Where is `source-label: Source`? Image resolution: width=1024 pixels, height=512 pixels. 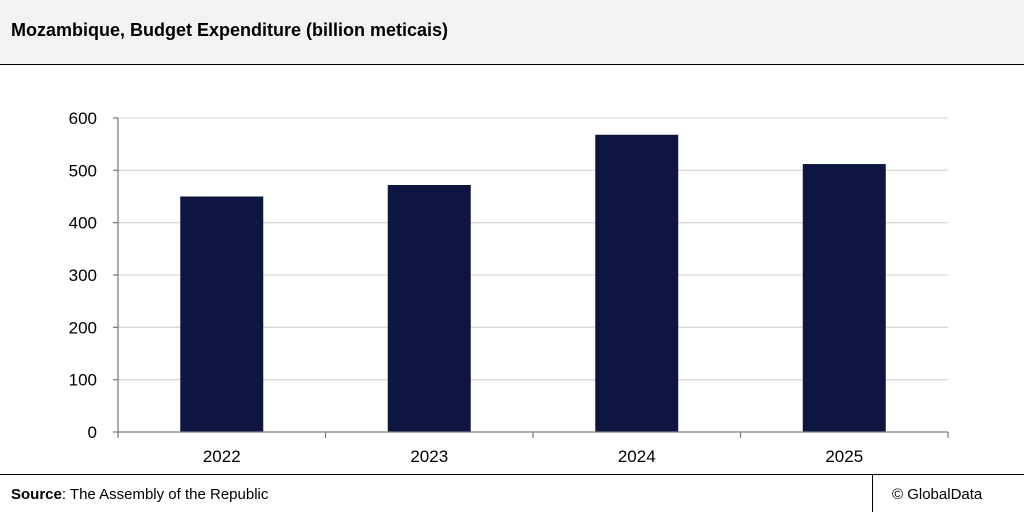
source-label: Source is located at coordinates (36, 494).